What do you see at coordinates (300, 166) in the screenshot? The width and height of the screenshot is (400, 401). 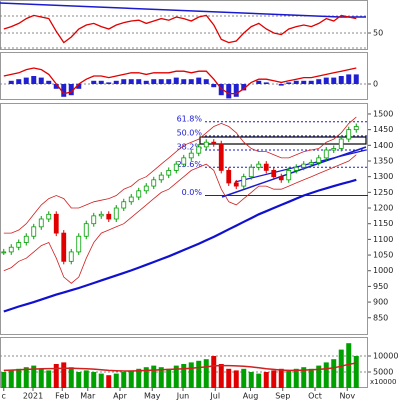 I see `support-trendline` at bounding box center [300, 166].